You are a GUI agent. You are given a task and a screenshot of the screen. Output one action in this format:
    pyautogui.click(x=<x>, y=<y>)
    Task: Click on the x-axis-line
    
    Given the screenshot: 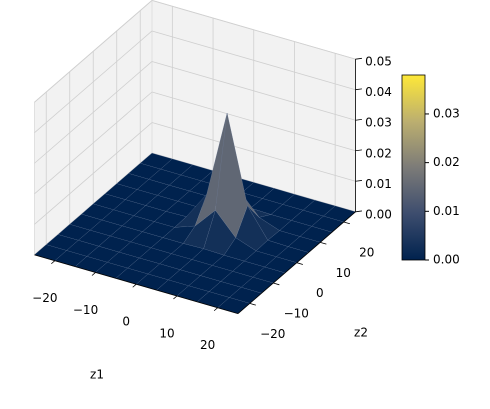 What is the action you would take?
    pyautogui.click(x=136, y=284)
    